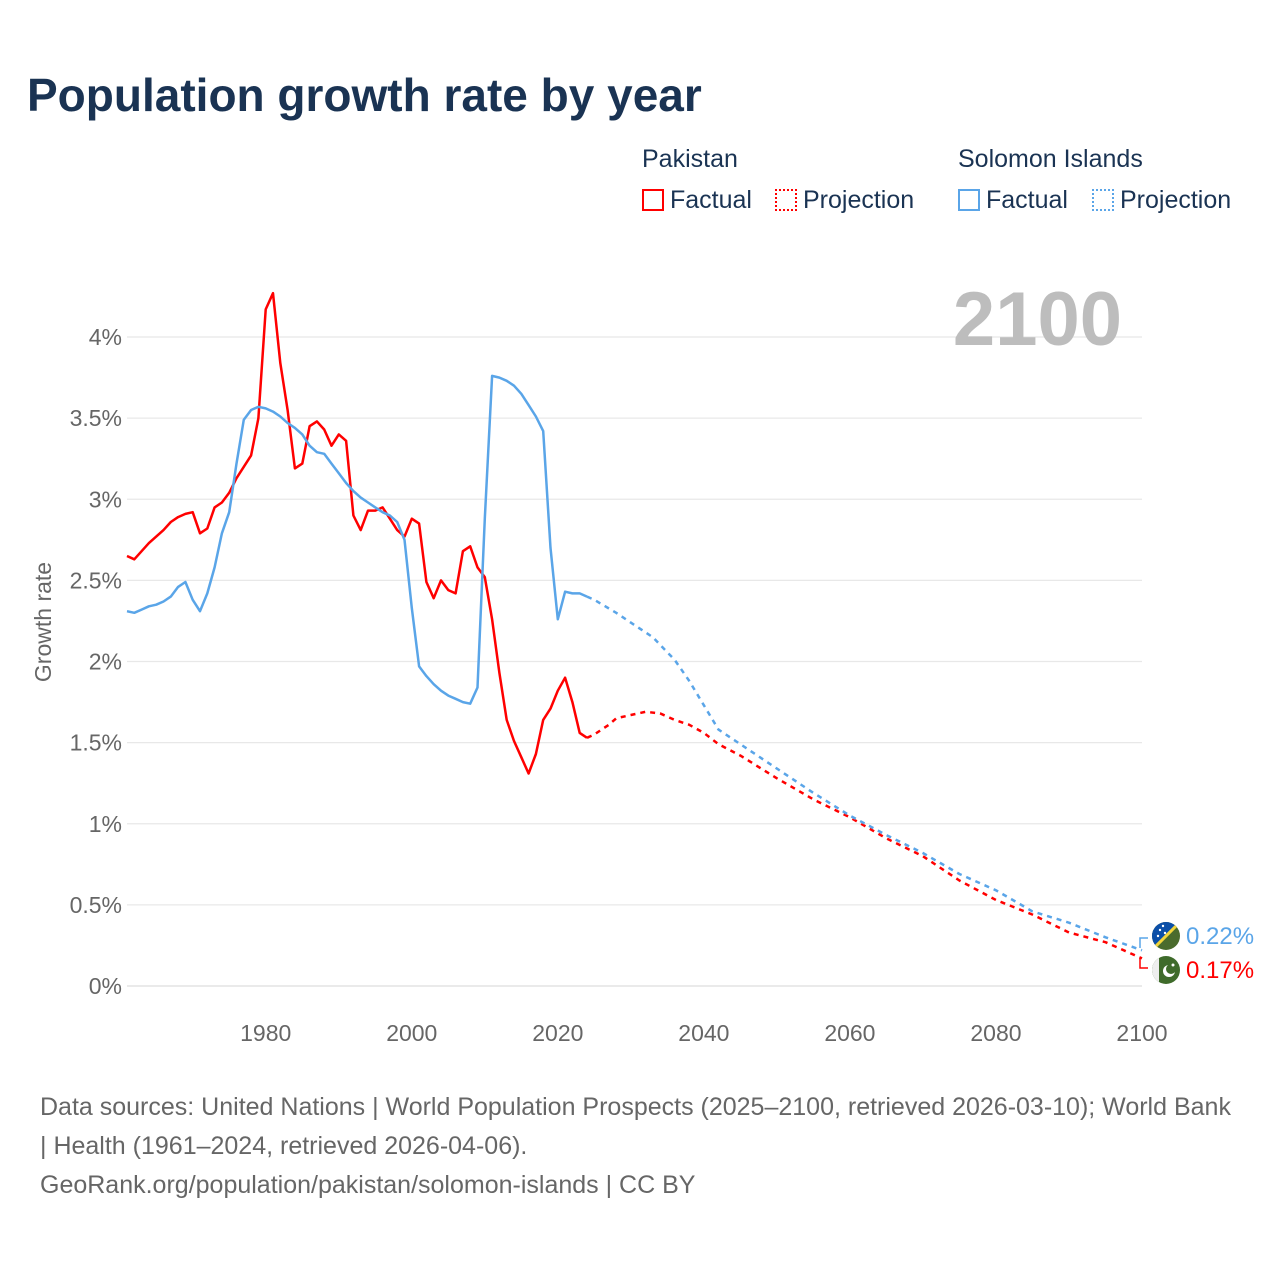 The width and height of the screenshot is (1280, 1280). Describe the element at coordinates (1143, 942) in the screenshot. I see `solomon-end-connector` at that location.